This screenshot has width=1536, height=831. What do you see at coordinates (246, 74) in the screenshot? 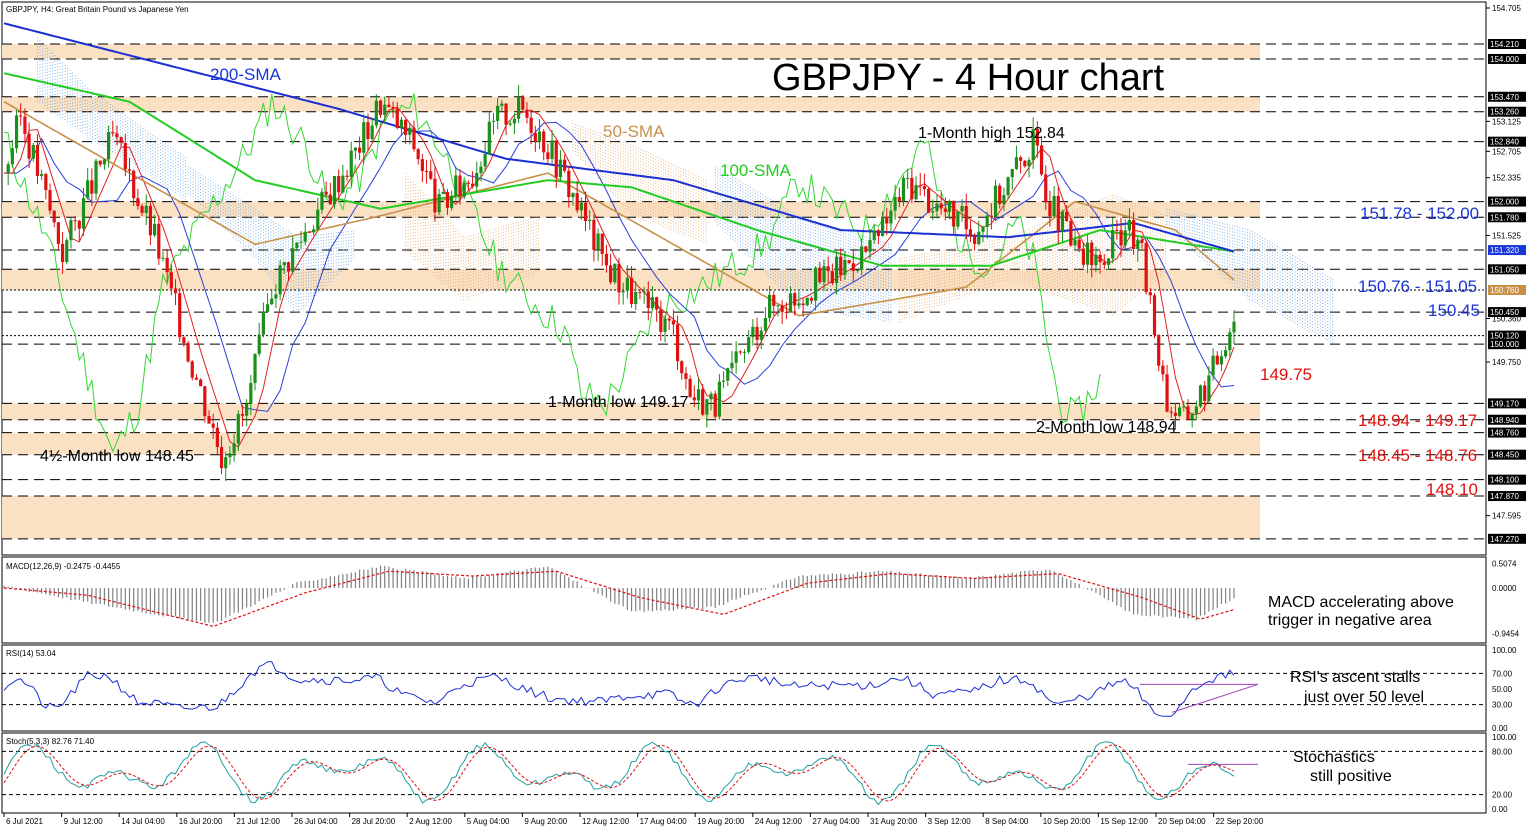
I see `label-200-sma: 200-SMA` at bounding box center [246, 74].